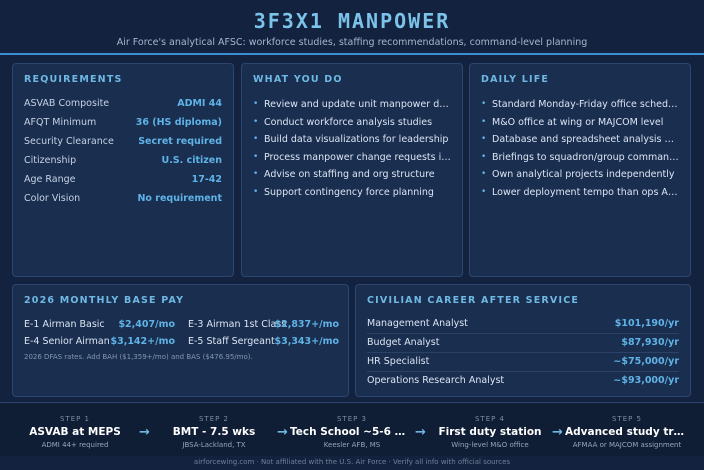  I want to click on list-item: • Conduct workforce analysis studies, so click(352, 126).